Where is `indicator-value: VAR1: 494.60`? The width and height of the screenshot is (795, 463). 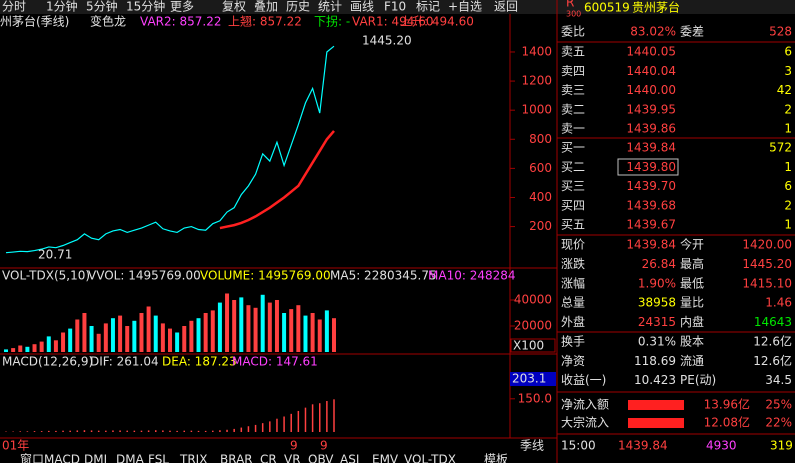 indicator-value: VAR1: 494.60 is located at coordinates (392, 22).